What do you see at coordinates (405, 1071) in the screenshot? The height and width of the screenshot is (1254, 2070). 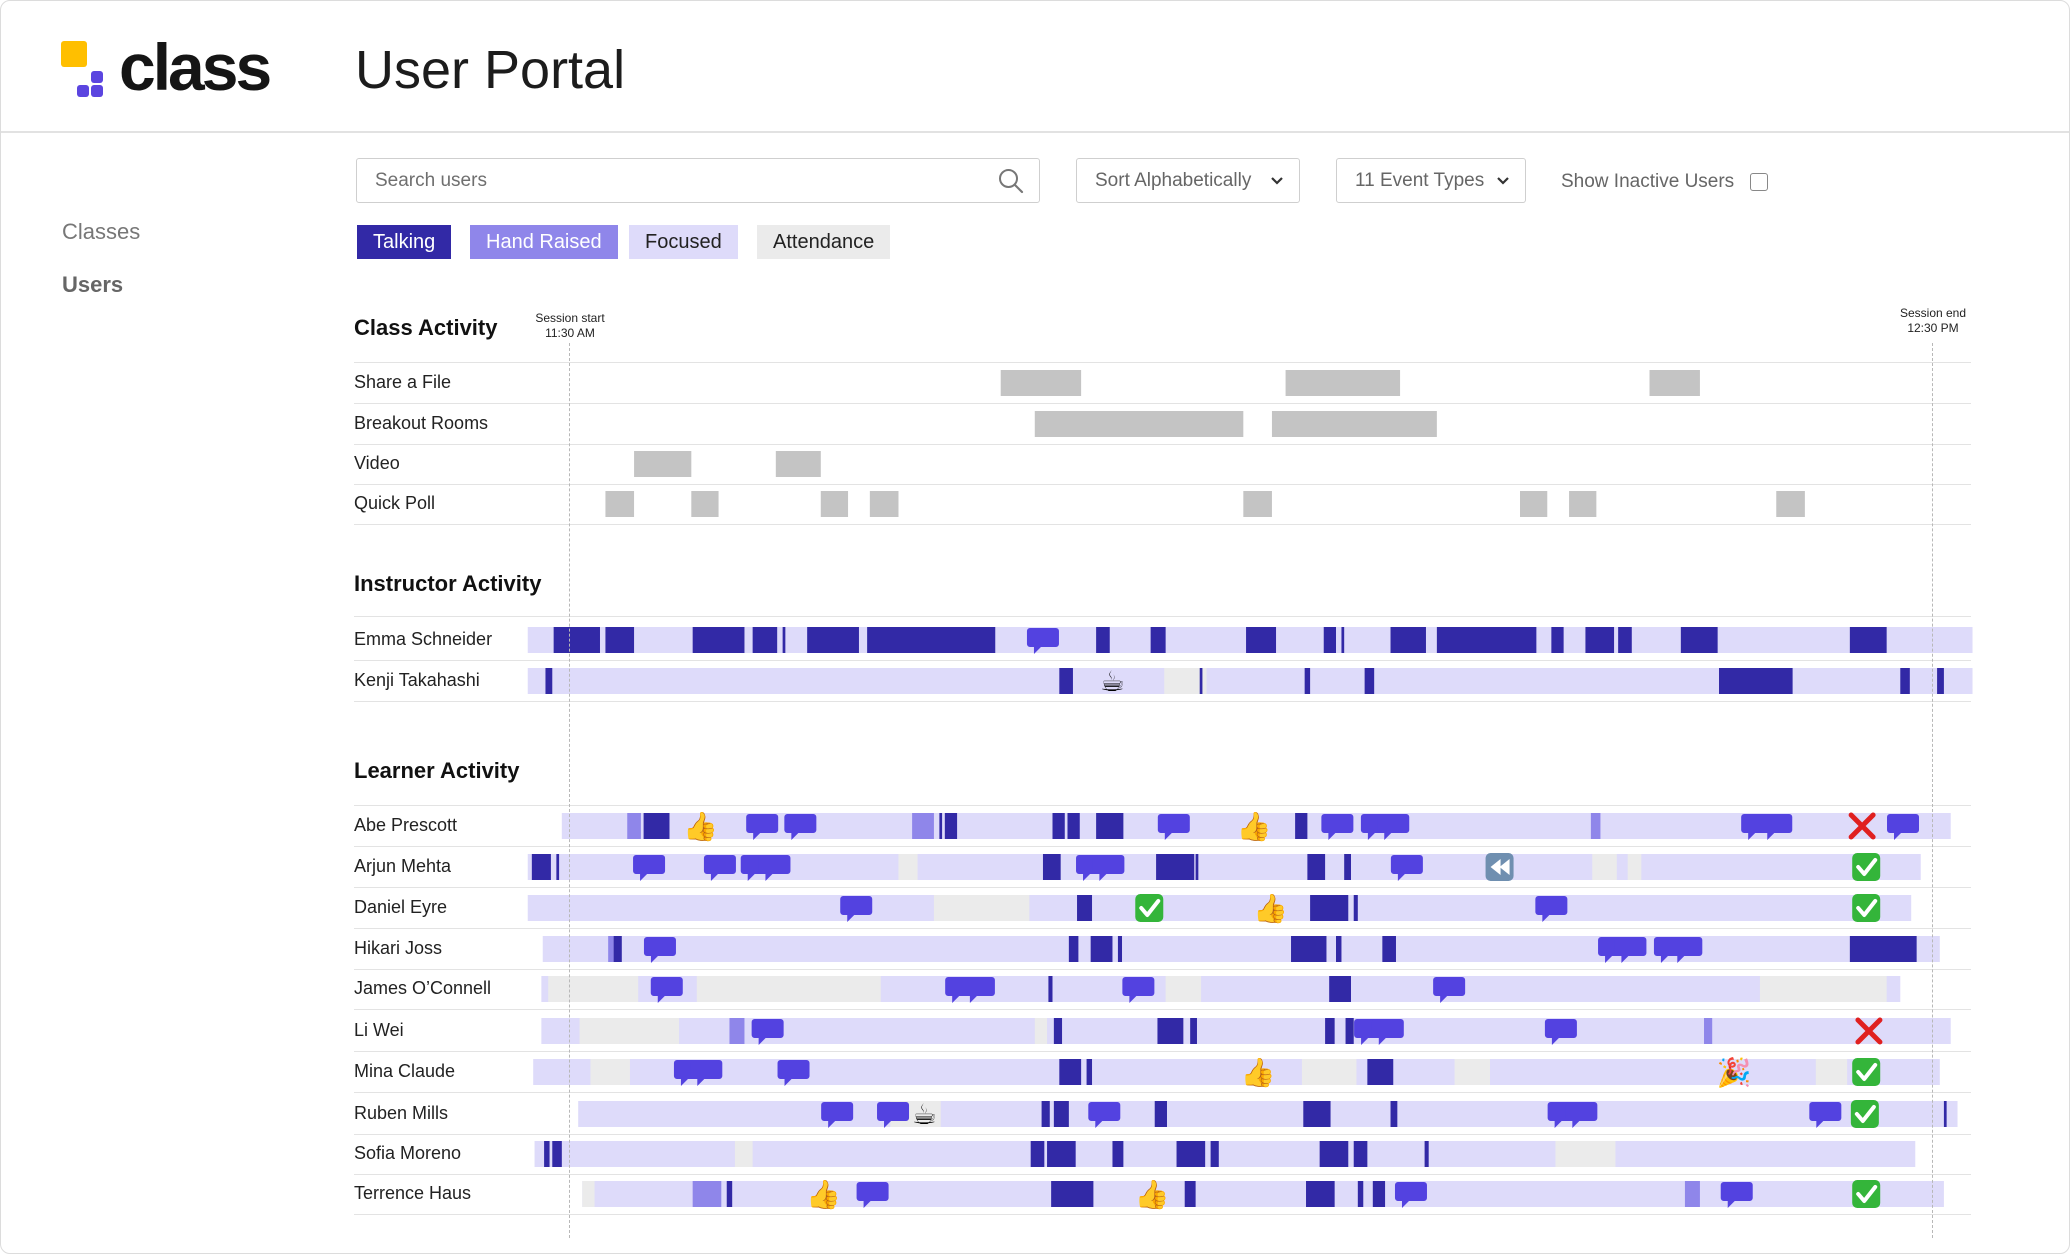 I see `learner-row-mina-claude: Mina Claude` at bounding box center [405, 1071].